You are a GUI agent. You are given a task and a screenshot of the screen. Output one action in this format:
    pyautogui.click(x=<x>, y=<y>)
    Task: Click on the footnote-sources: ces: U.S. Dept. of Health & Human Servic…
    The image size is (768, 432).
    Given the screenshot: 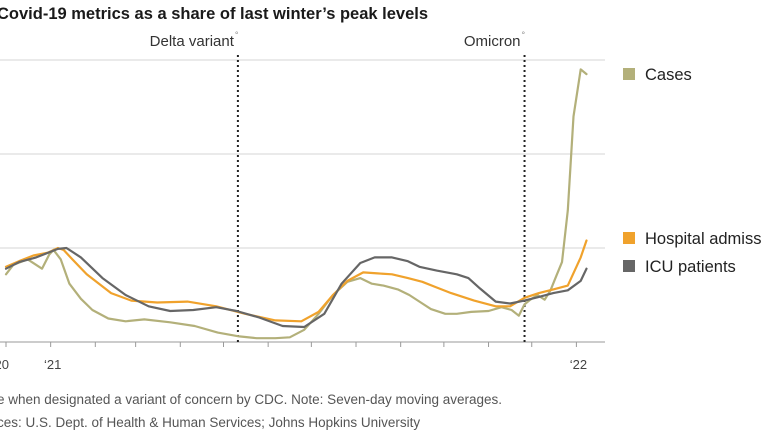 What is the action you would take?
    pyautogui.click(x=210, y=422)
    